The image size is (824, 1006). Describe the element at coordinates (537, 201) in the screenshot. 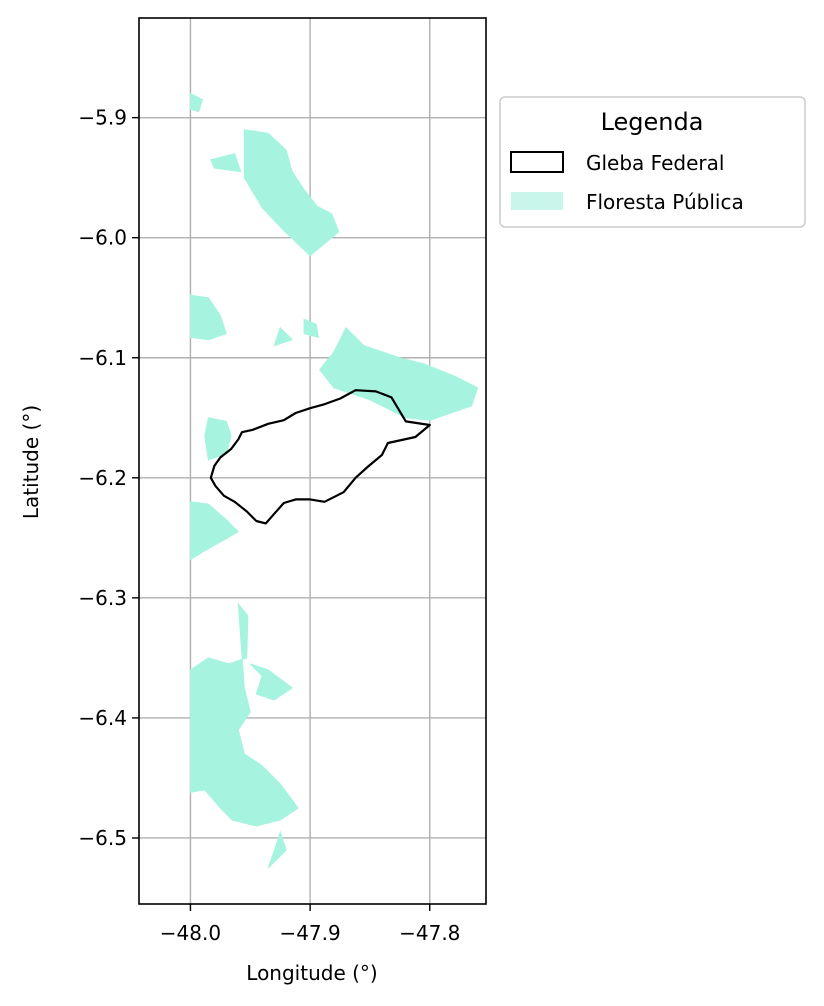

I see `legend-swatch-floresta` at that location.